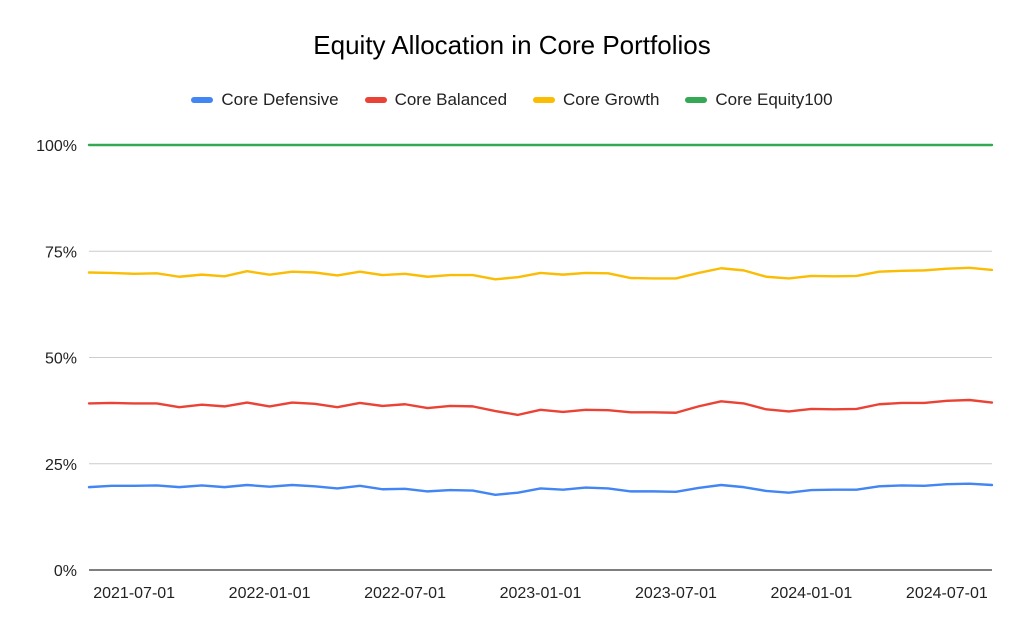  What do you see at coordinates (774, 99) in the screenshot?
I see `legend-label-core-equity100: Core Equity100` at bounding box center [774, 99].